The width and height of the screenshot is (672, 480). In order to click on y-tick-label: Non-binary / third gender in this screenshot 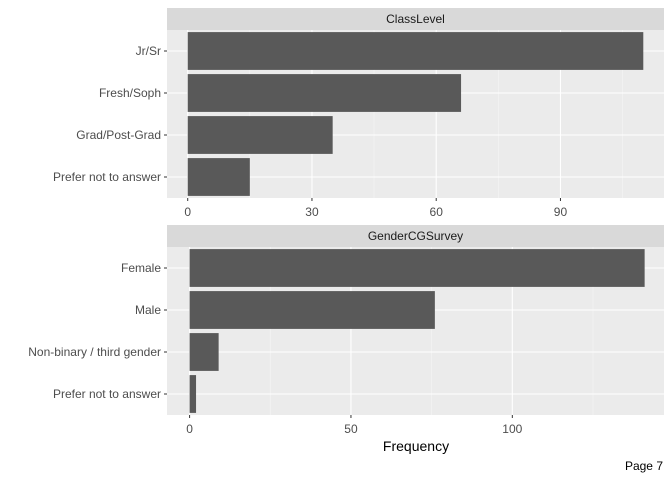, I will do `click(94, 352)`.